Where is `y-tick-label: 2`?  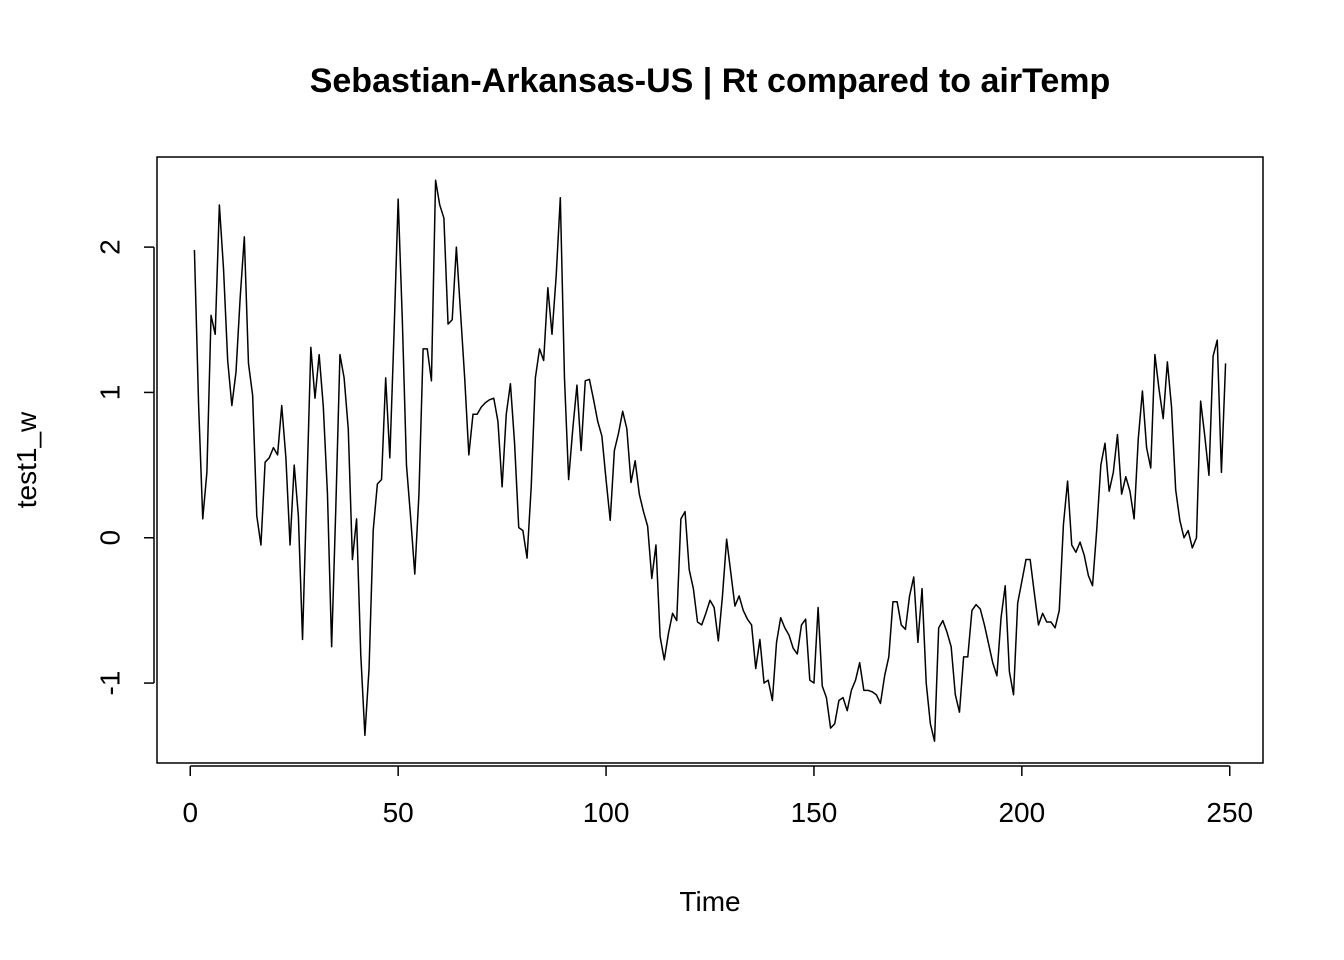 y-tick-label: 2 is located at coordinates (110, 247).